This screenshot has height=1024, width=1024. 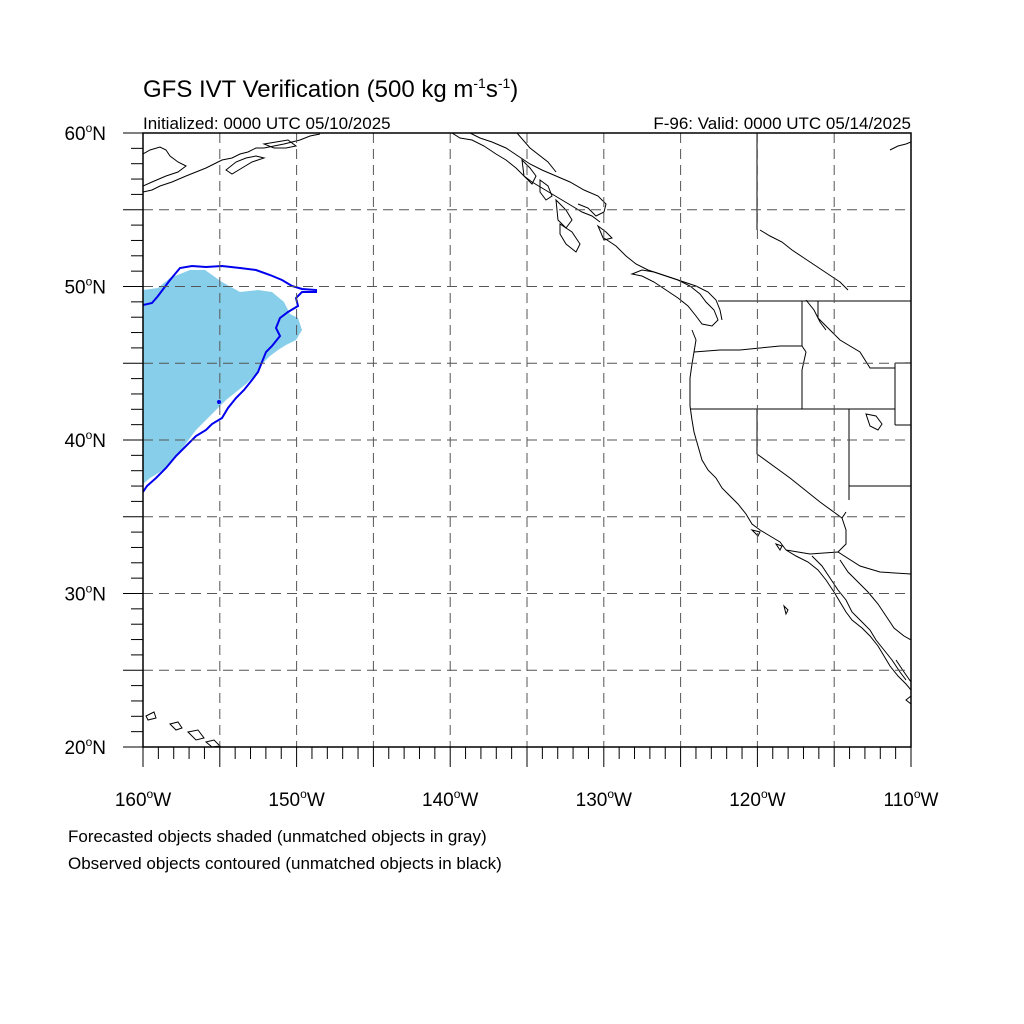 What do you see at coordinates (85, 287) in the screenshot?
I see `latitude-label: 50oN` at bounding box center [85, 287].